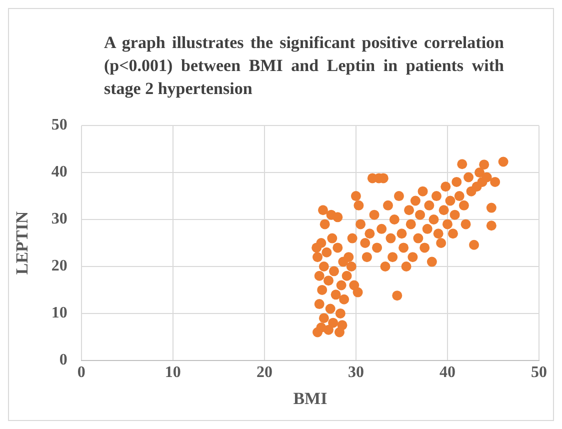 The width and height of the screenshot is (562, 429). What do you see at coordinates (447, 373) in the screenshot?
I see `x-tick-label: 40` at bounding box center [447, 373].